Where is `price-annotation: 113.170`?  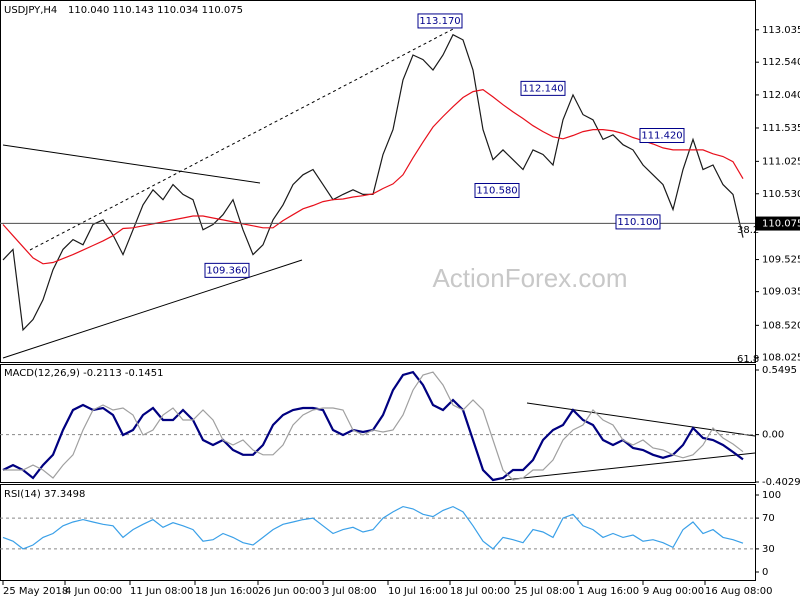 price-annotation: 113.170 is located at coordinates (439, 21).